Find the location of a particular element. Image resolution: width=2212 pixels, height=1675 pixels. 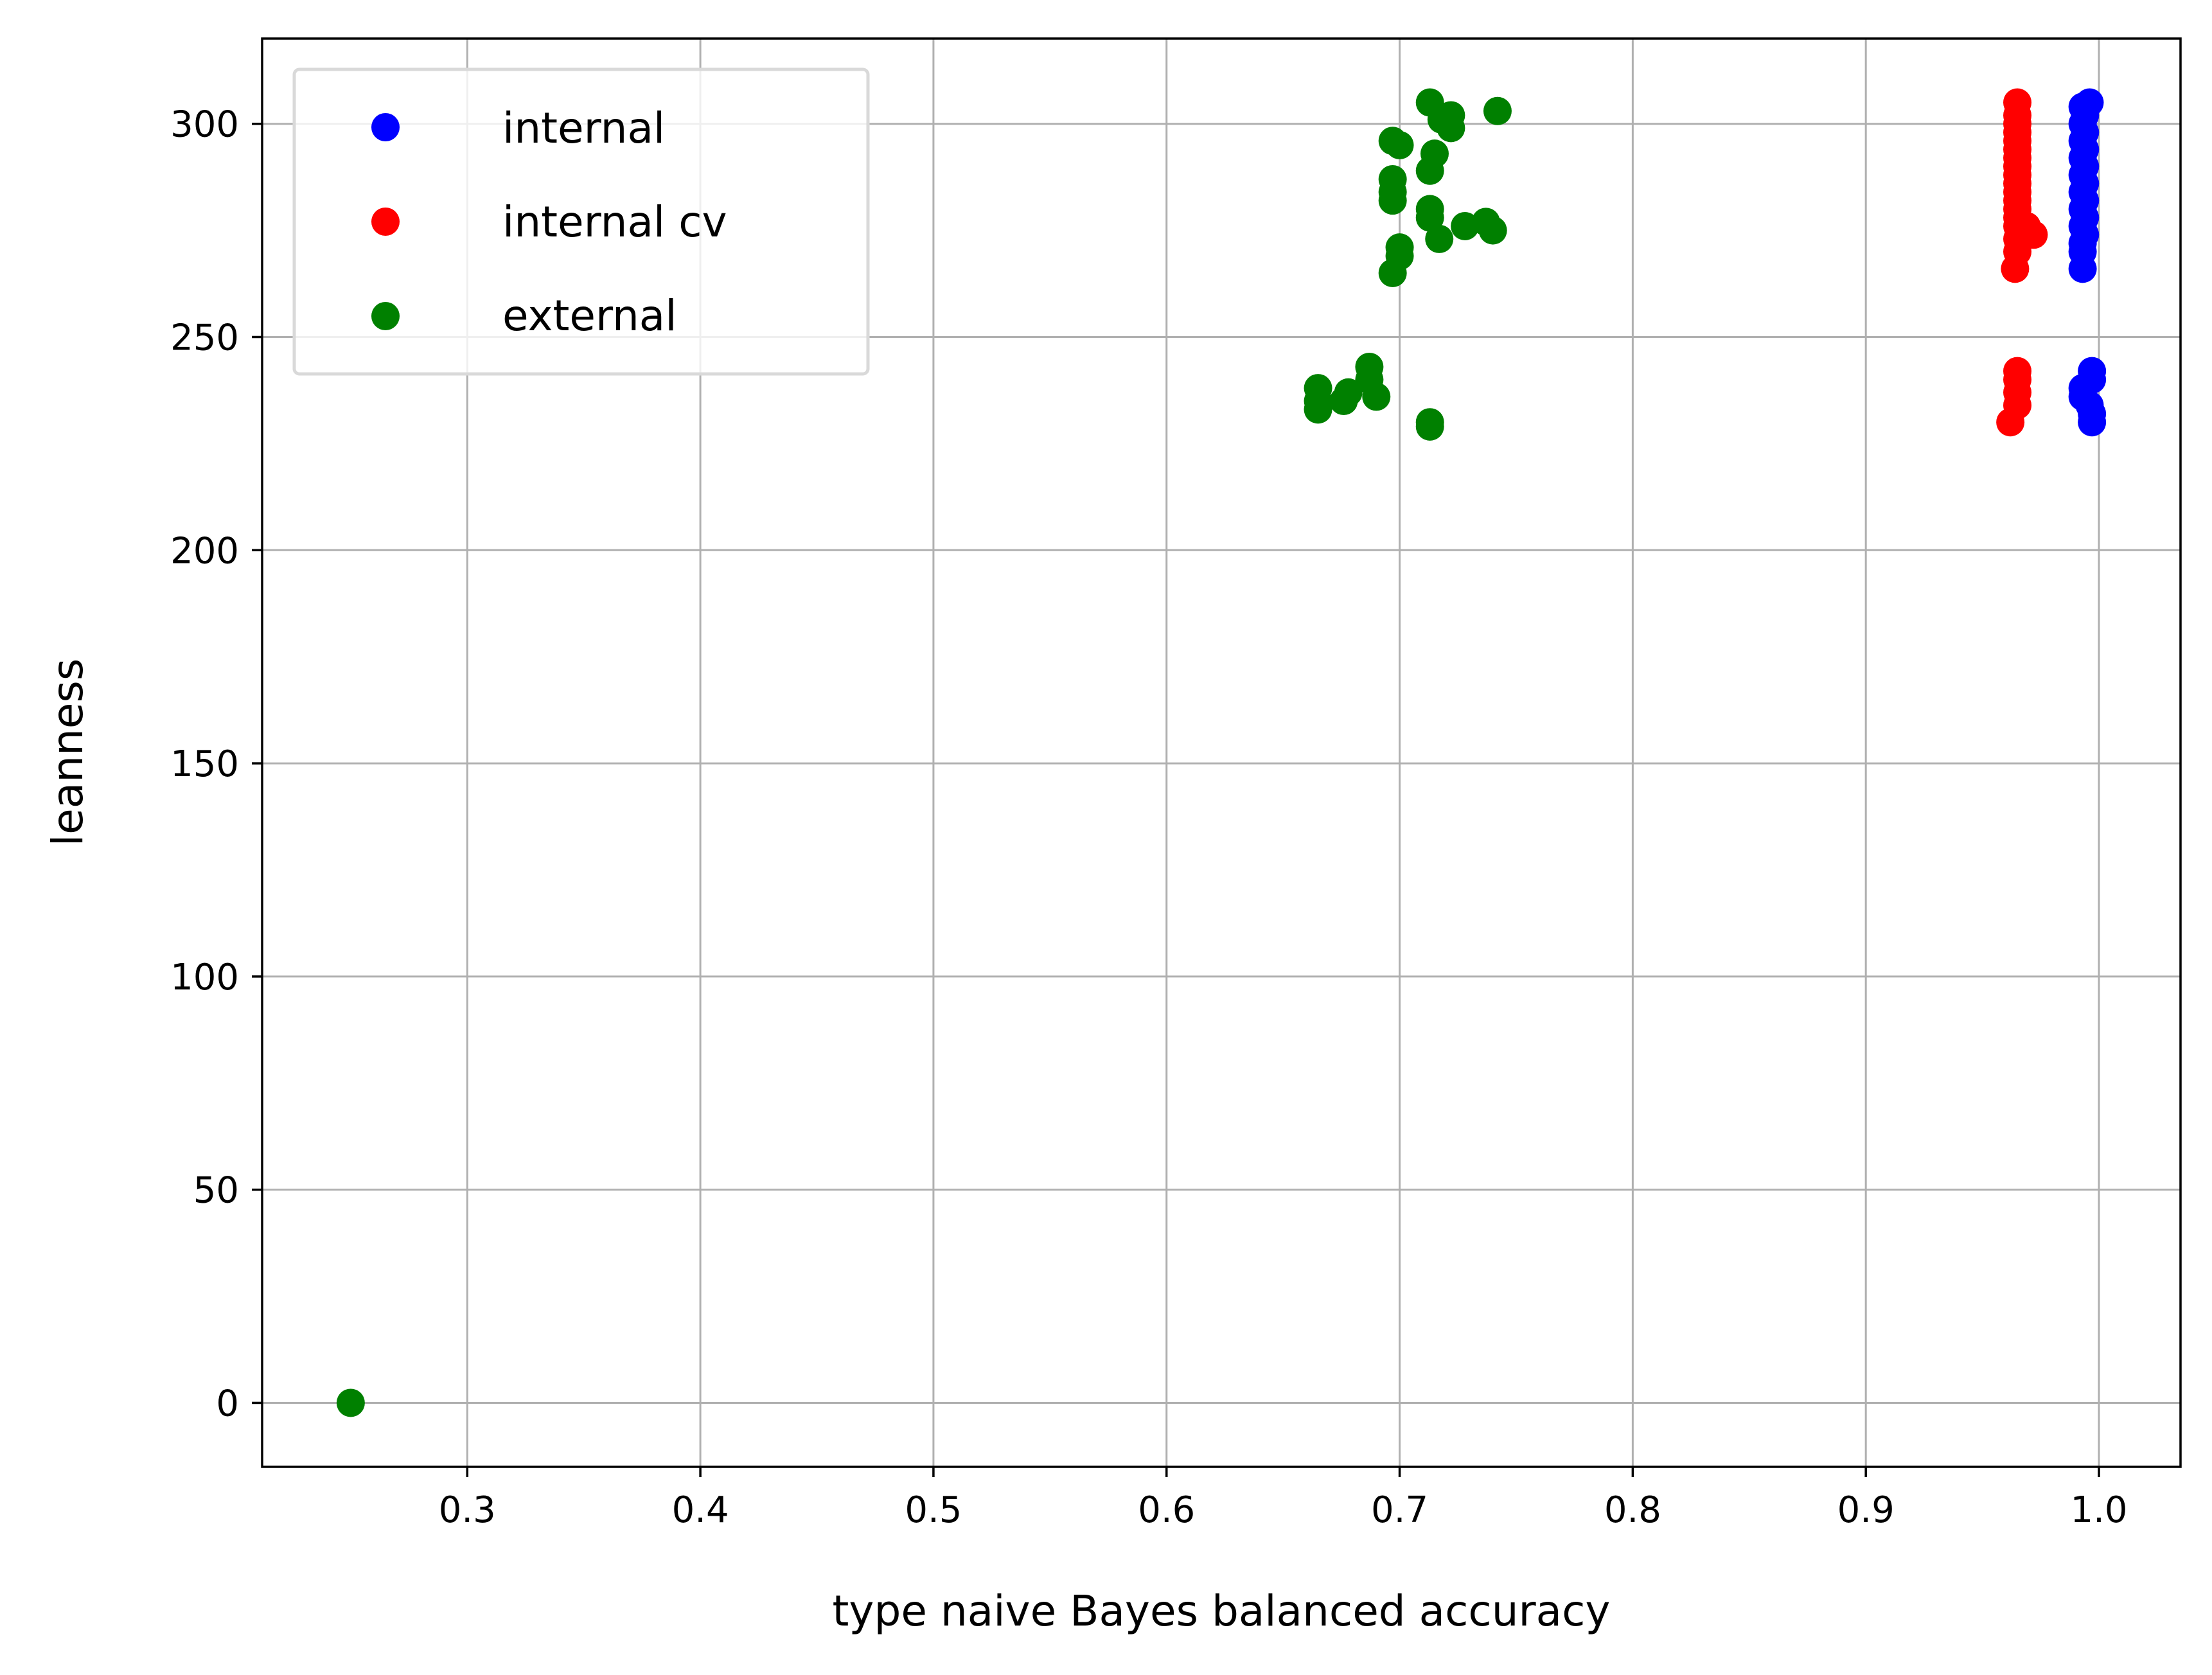

x-tick-label: 0.8 is located at coordinates (1632, 1510).